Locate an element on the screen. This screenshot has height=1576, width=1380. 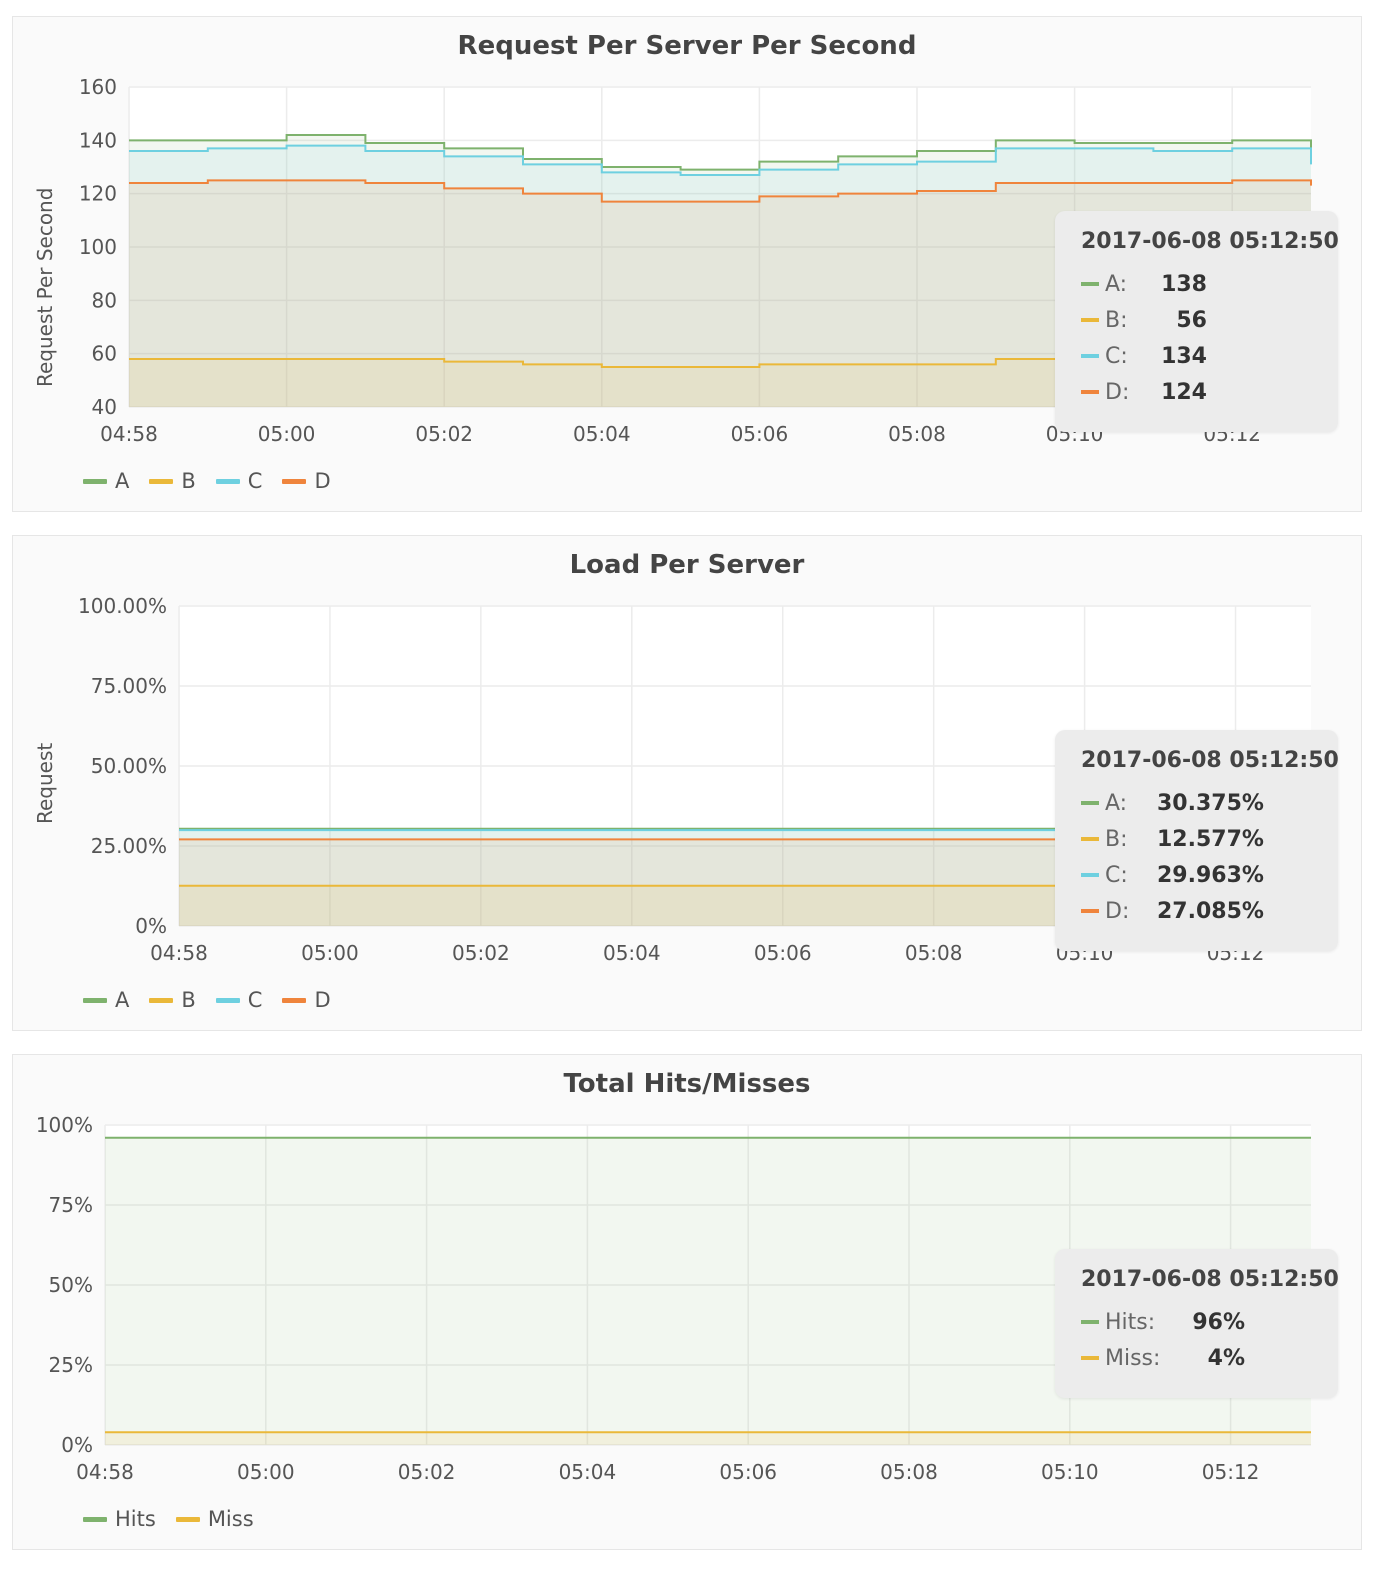
tooltip-row: D: 124 is located at coordinates (1197, 392).